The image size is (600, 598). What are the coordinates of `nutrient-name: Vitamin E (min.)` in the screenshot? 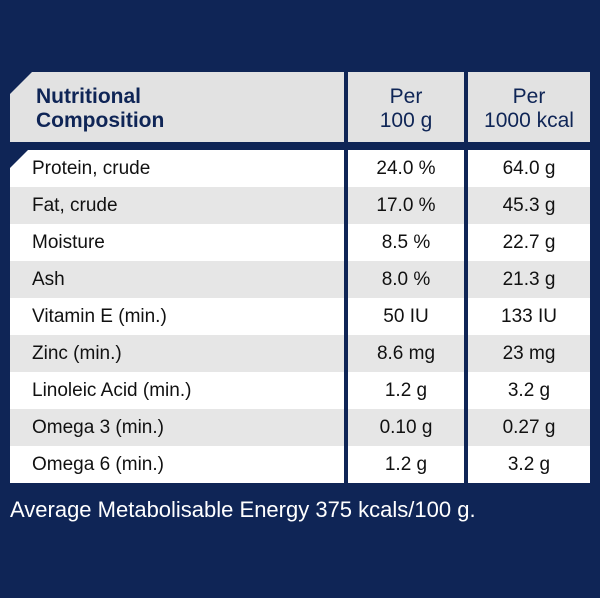 It's located at (177, 316).